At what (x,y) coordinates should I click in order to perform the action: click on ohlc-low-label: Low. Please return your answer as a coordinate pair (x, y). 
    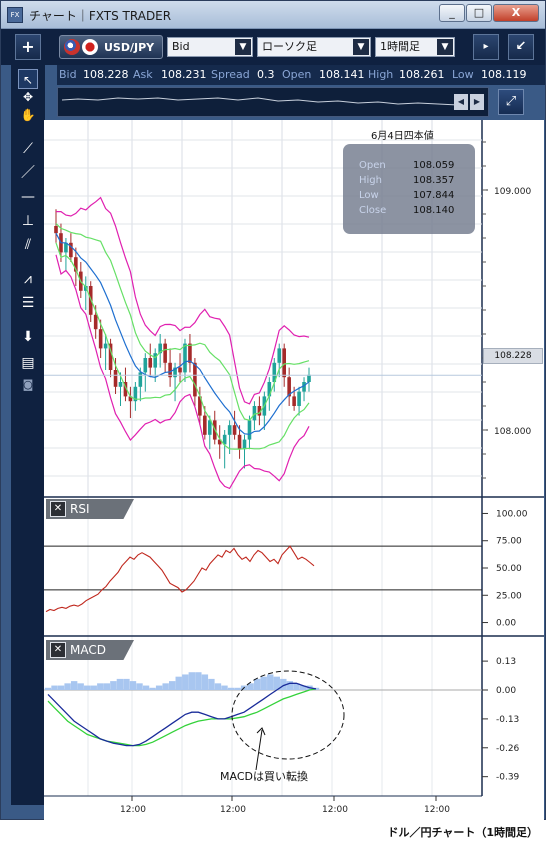
    Looking at the image, I should click on (369, 195).